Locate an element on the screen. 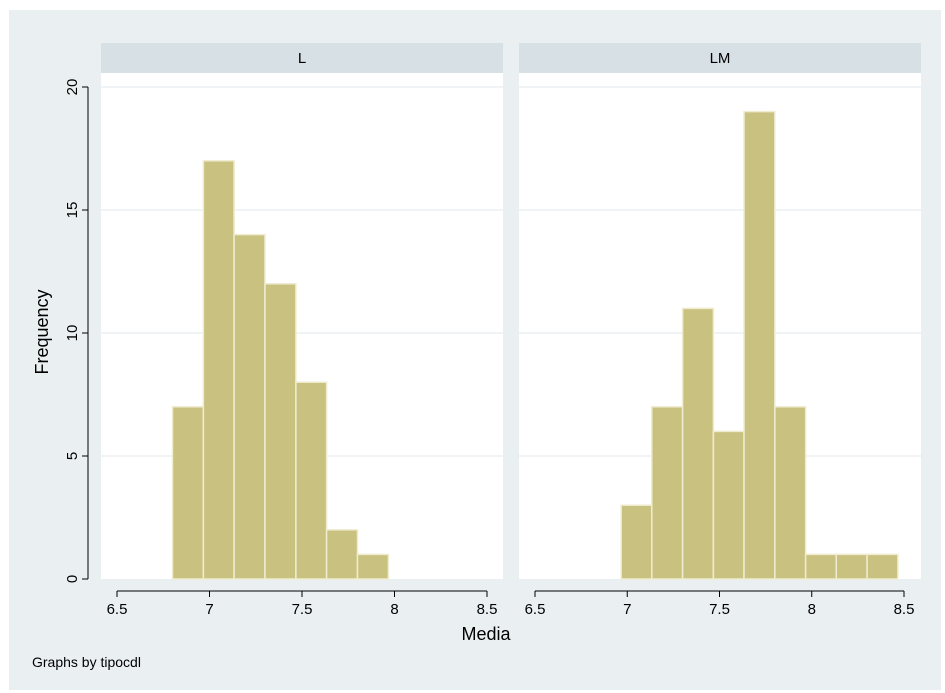  y-axis-label: Frequency is located at coordinates (42, 331).